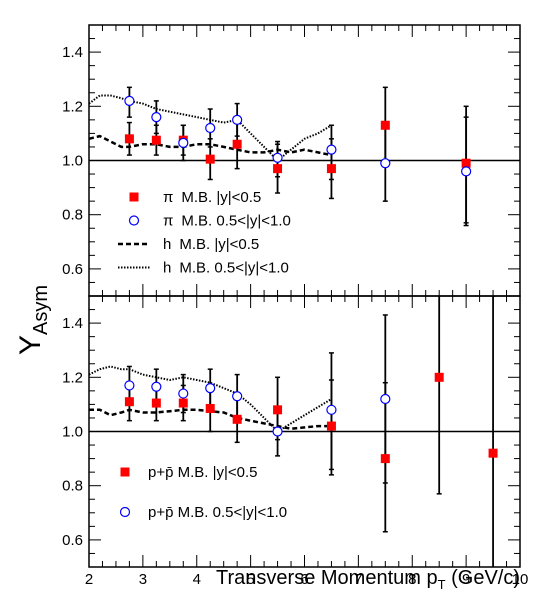  Describe the element at coordinates (412, 579) in the screenshot. I see `bottom-x-tick-label: 8` at that location.